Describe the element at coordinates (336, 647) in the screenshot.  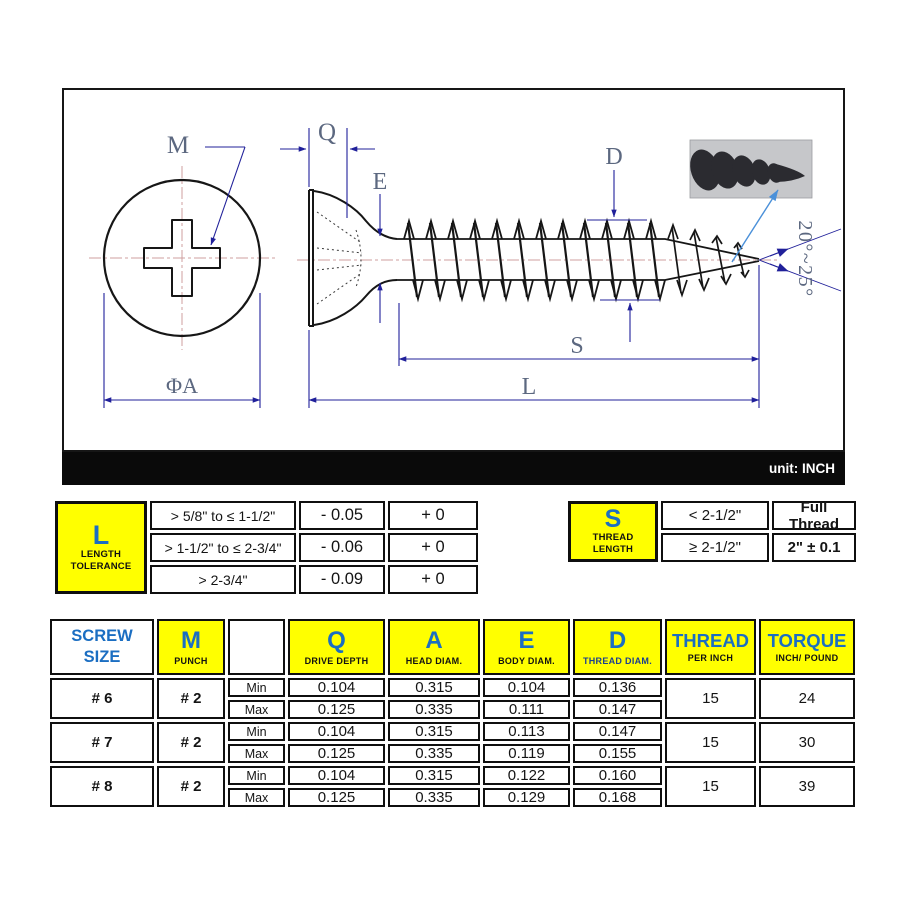
I see `header-q-drive-depth: Q DRIVE DEPTH` at that location.